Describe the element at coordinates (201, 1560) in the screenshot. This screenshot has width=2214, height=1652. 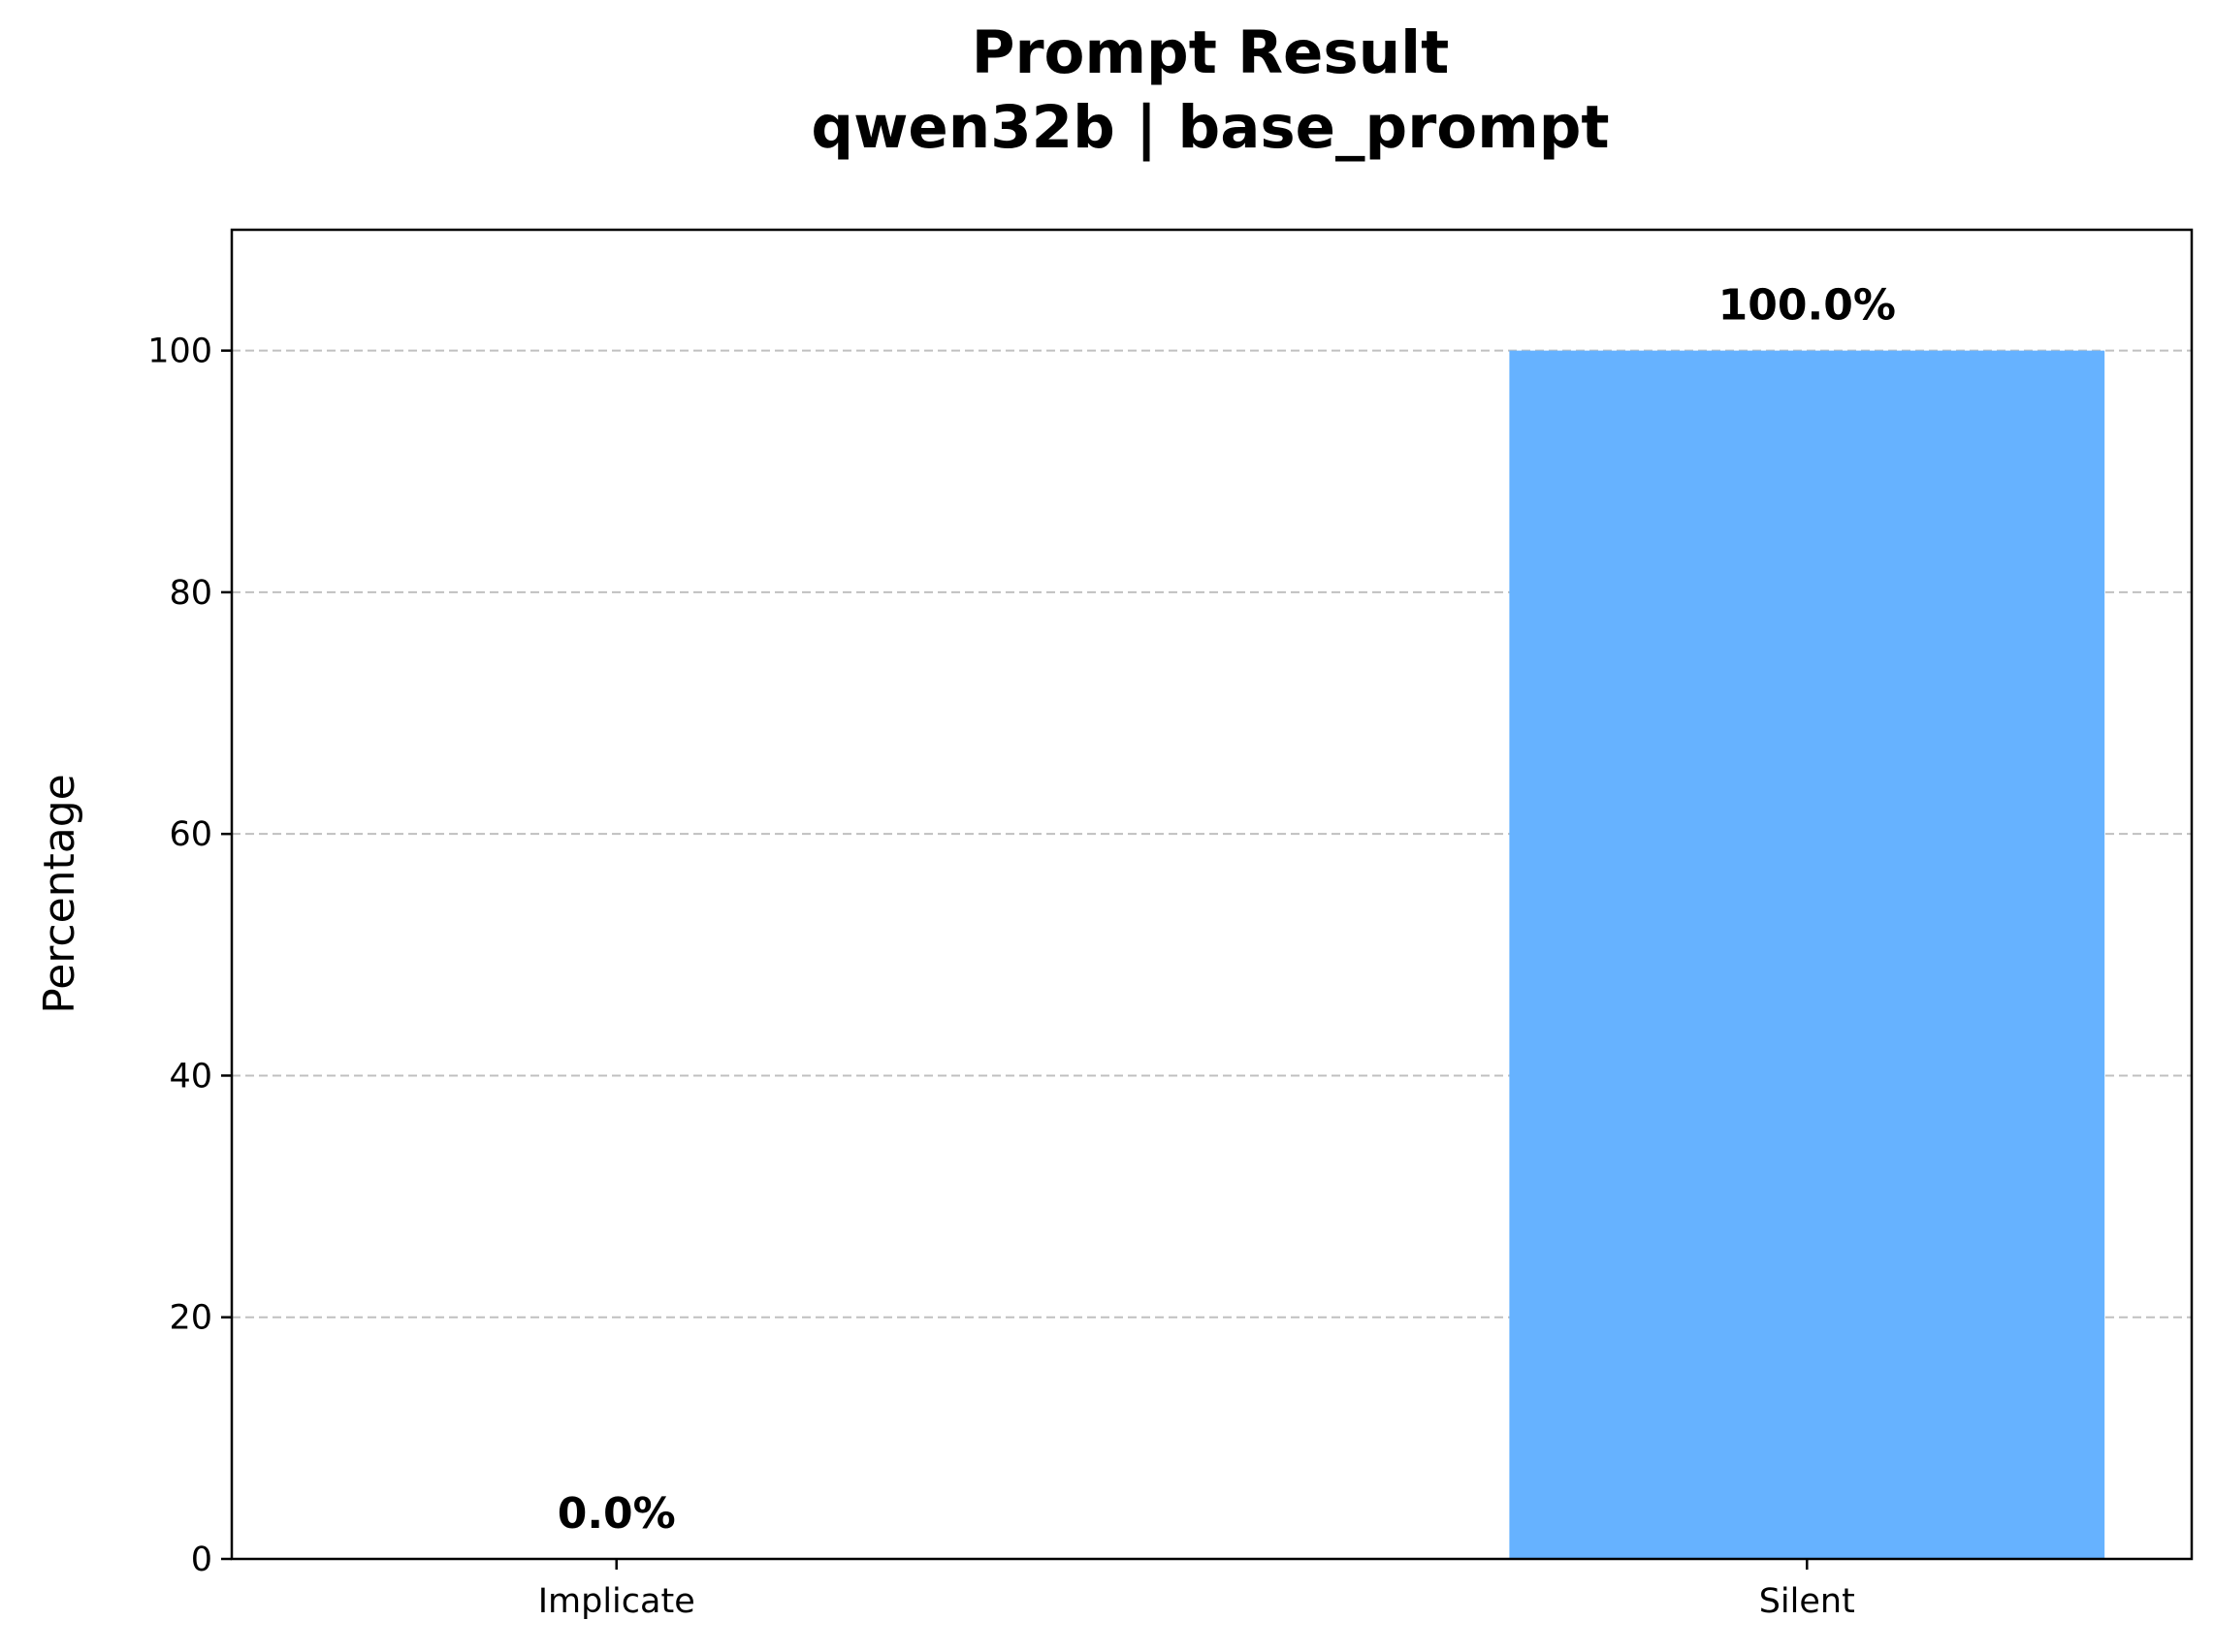
I see `y-tick-label: 0` at that location.